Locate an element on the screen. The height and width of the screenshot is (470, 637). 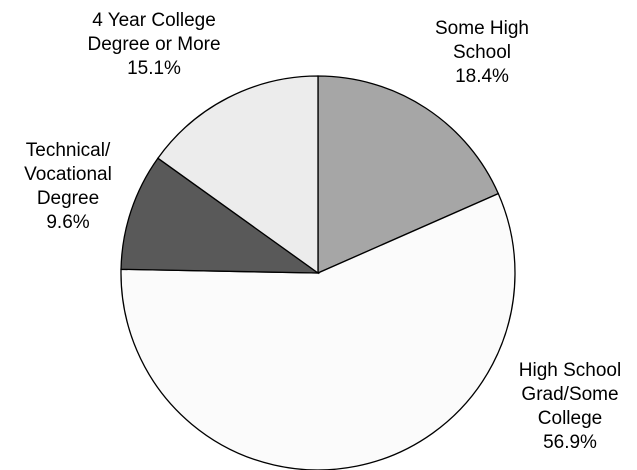
slice-label: 4 Year College Degree or More 15.1% is located at coordinates (153, 44).